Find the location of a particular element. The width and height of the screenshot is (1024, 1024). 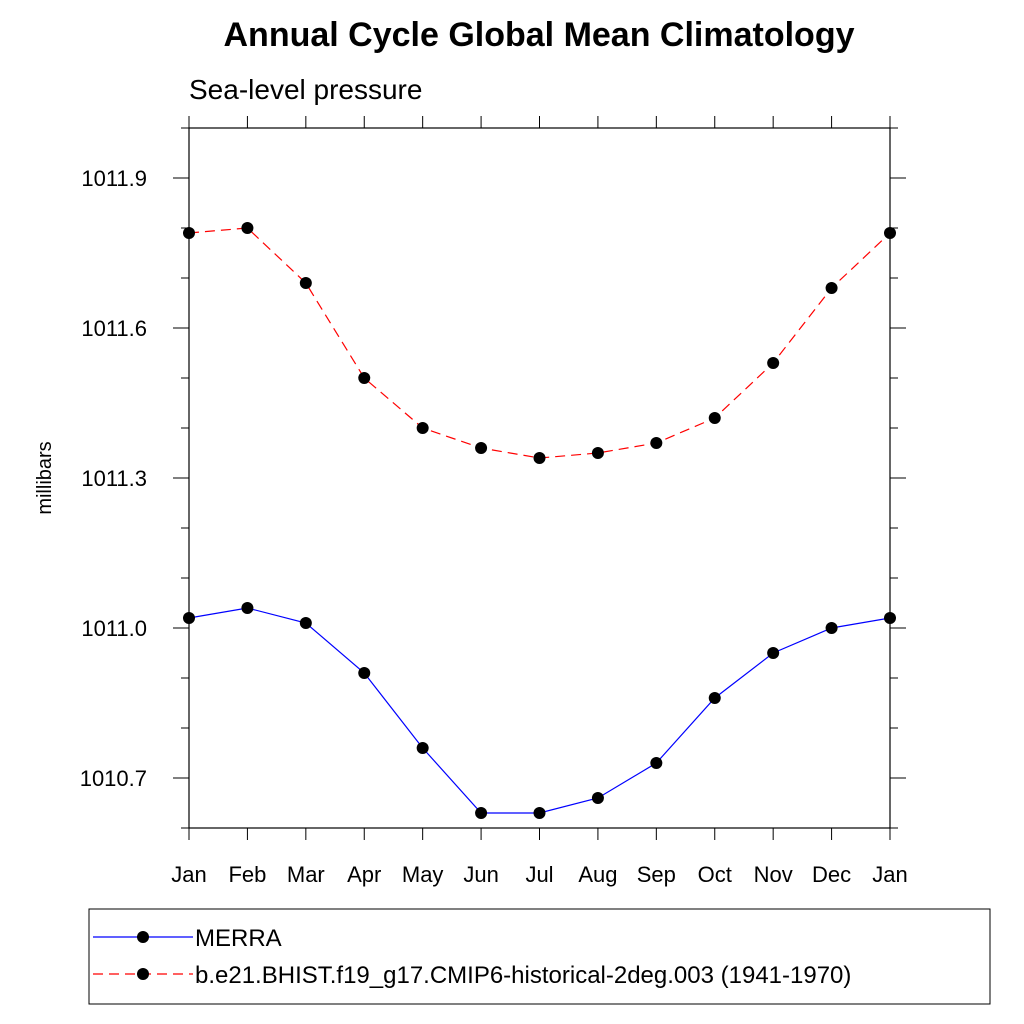

y-tick-label: 1010.7 is located at coordinates (113, 778).